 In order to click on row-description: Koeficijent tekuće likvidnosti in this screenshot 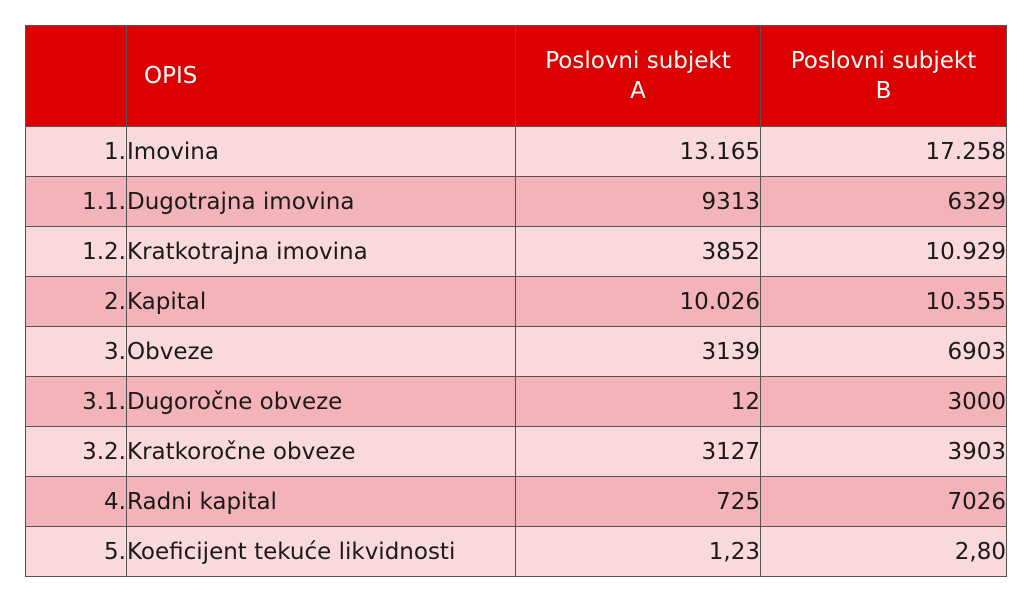, I will do `click(321, 551)`.